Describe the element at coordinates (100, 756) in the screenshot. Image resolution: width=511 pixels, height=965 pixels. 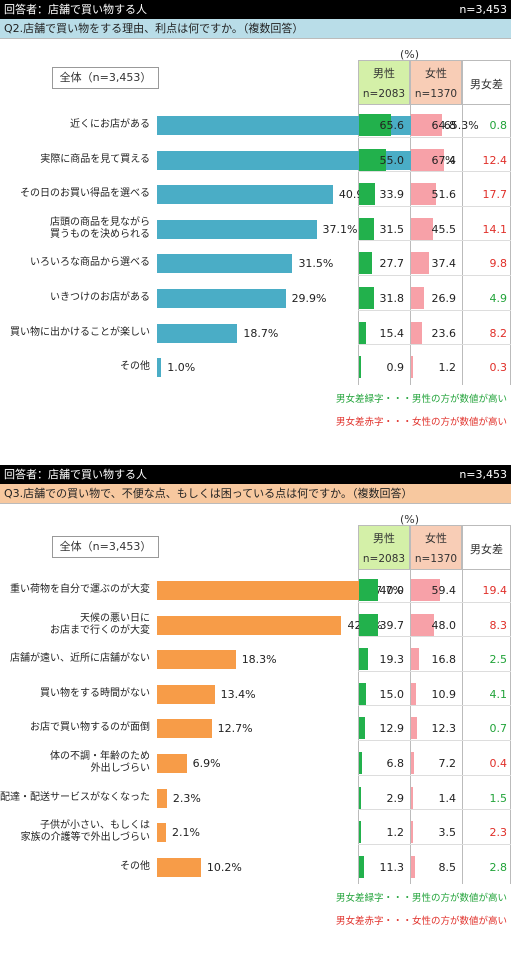
I see `category-label-line: 体の不調・年齢のため` at that location.